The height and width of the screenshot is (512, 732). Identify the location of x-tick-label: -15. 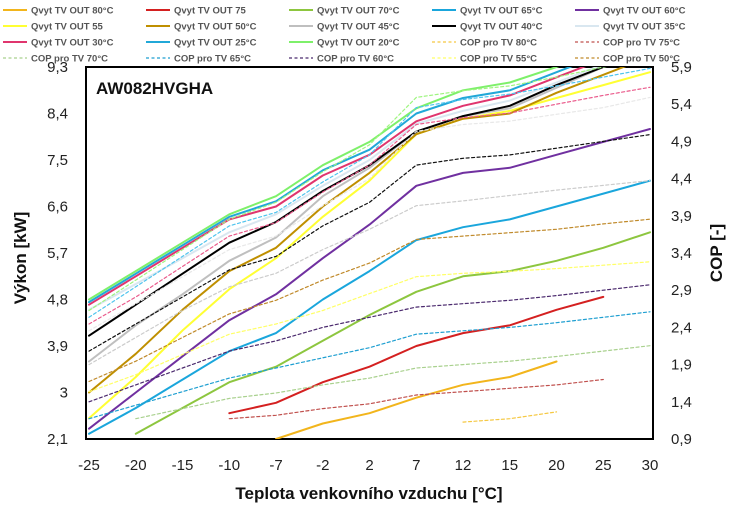
(183, 465).